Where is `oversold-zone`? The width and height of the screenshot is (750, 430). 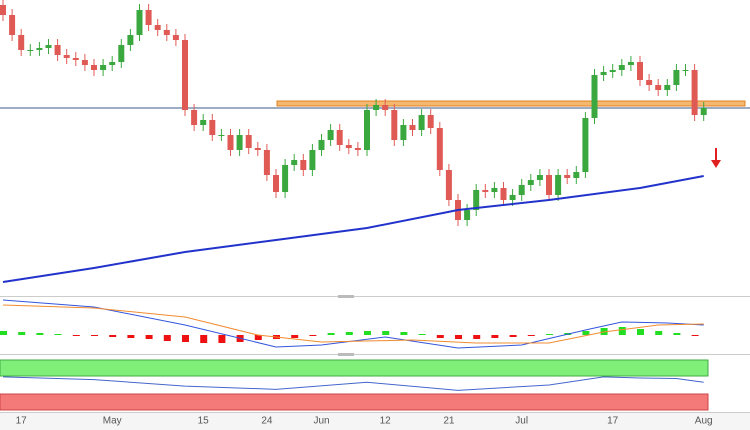
oversold-zone is located at coordinates (354, 402).